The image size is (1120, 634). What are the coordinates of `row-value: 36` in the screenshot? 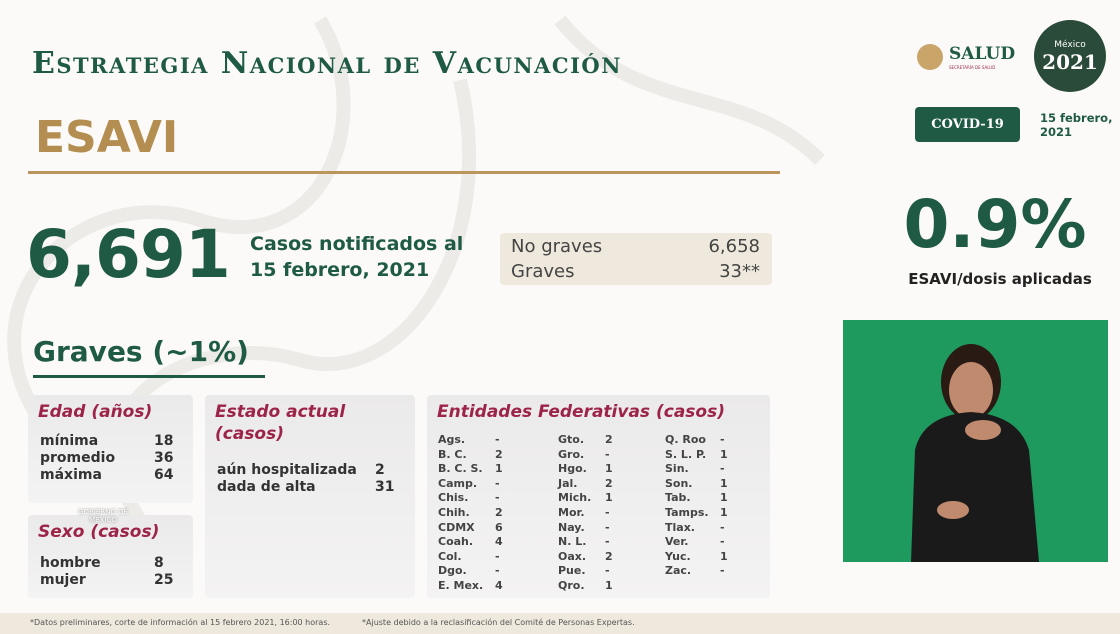 It's located at (164, 458).